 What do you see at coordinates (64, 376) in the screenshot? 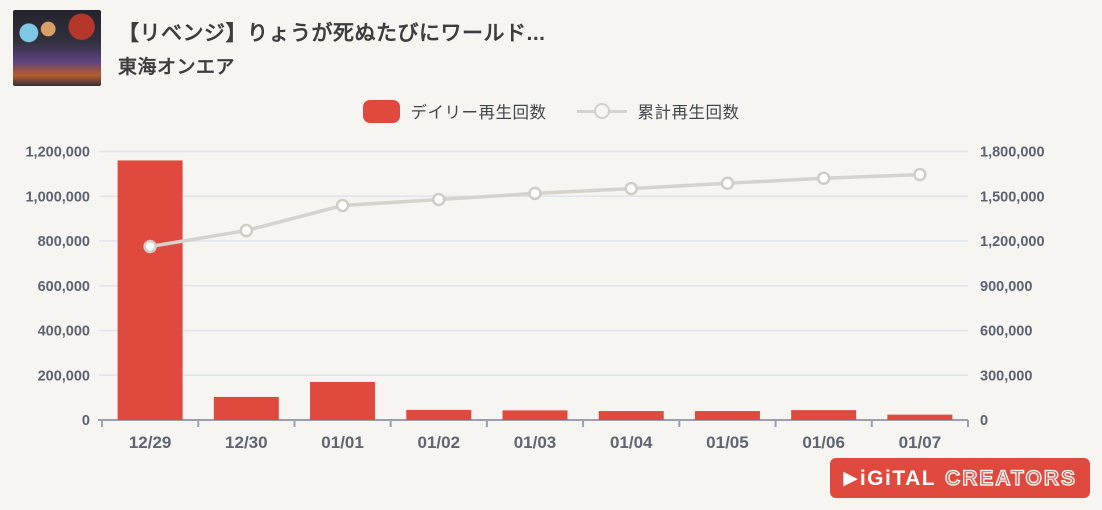
I see `left-axis-tick-label: 200,000` at bounding box center [64, 376].